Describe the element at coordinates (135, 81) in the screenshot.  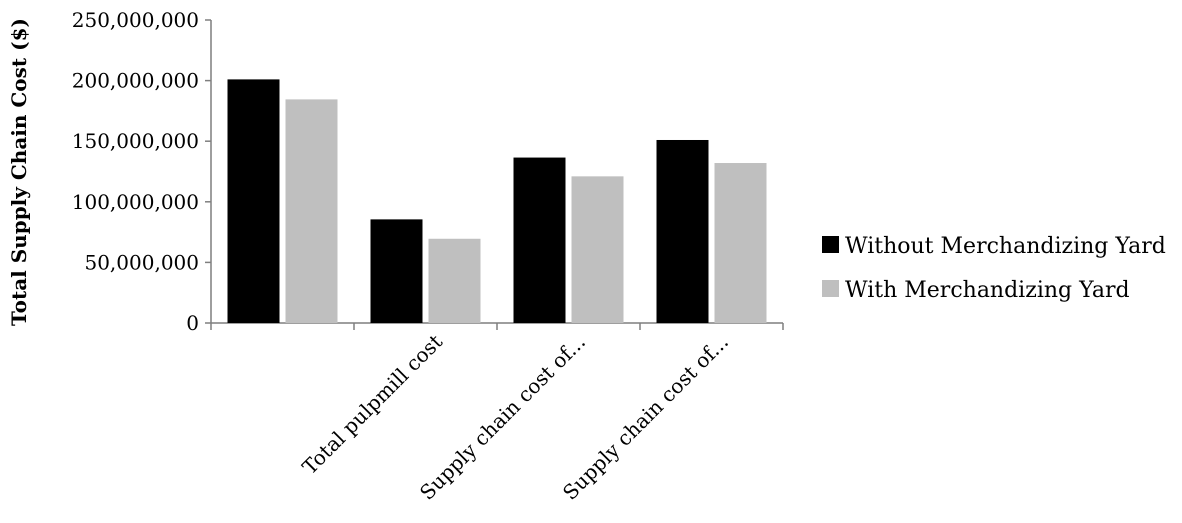
I see `y-tick-label: 200,000,000` at that location.